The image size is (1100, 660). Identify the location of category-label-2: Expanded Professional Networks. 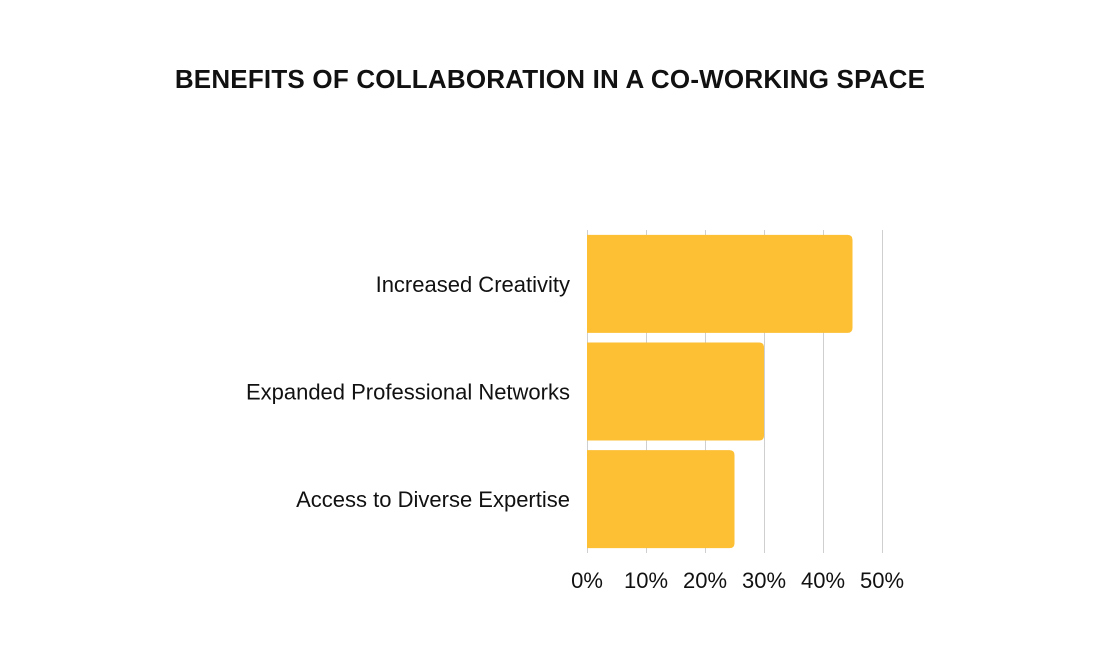
(408, 392).